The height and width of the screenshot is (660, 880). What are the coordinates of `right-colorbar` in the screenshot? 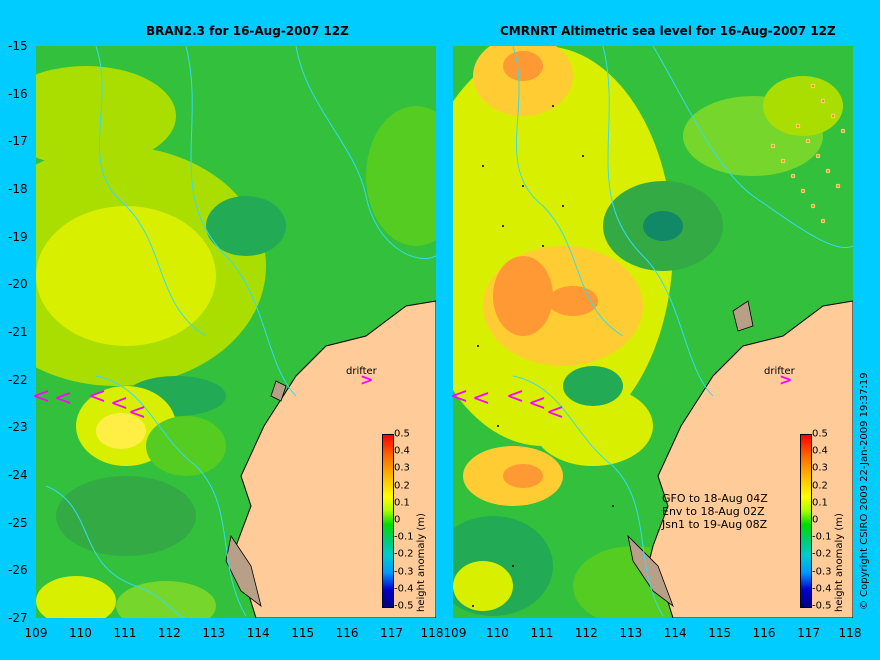 It's located at (806, 521).